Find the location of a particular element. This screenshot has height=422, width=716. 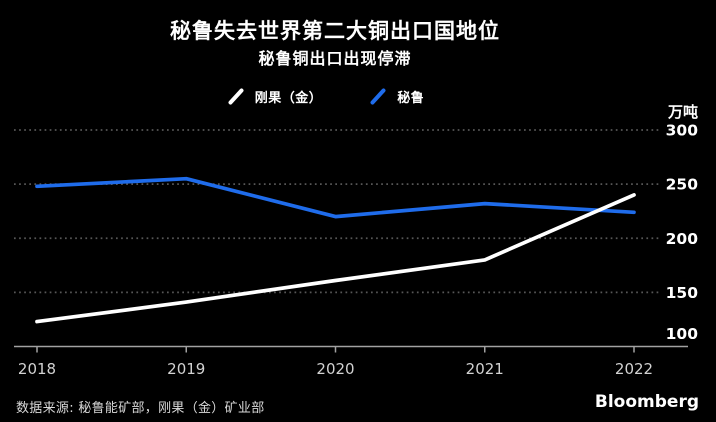

series-line-秘鲁 is located at coordinates (335, 197).